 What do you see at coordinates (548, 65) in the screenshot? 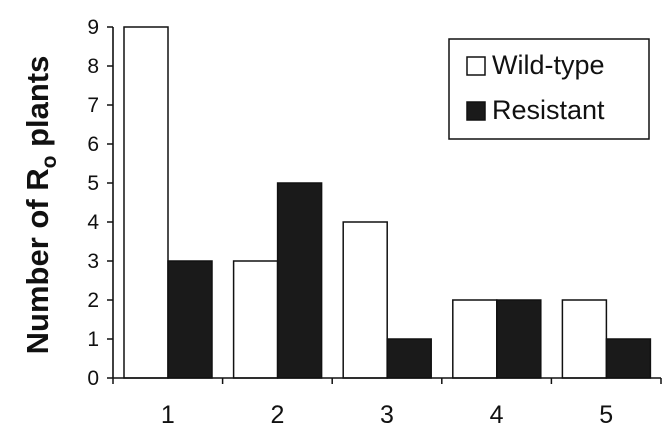
I see `legend-label-wild-type: Wild-type` at bounding box center [548, 65].